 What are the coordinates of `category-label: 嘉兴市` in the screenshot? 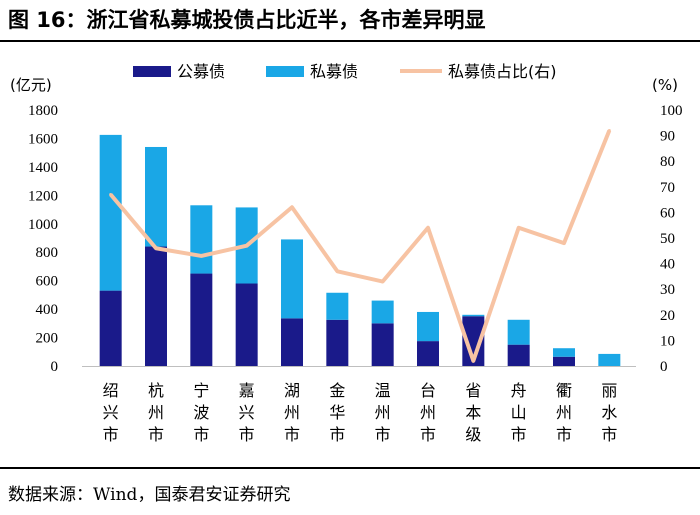 It's located at (247, 412).